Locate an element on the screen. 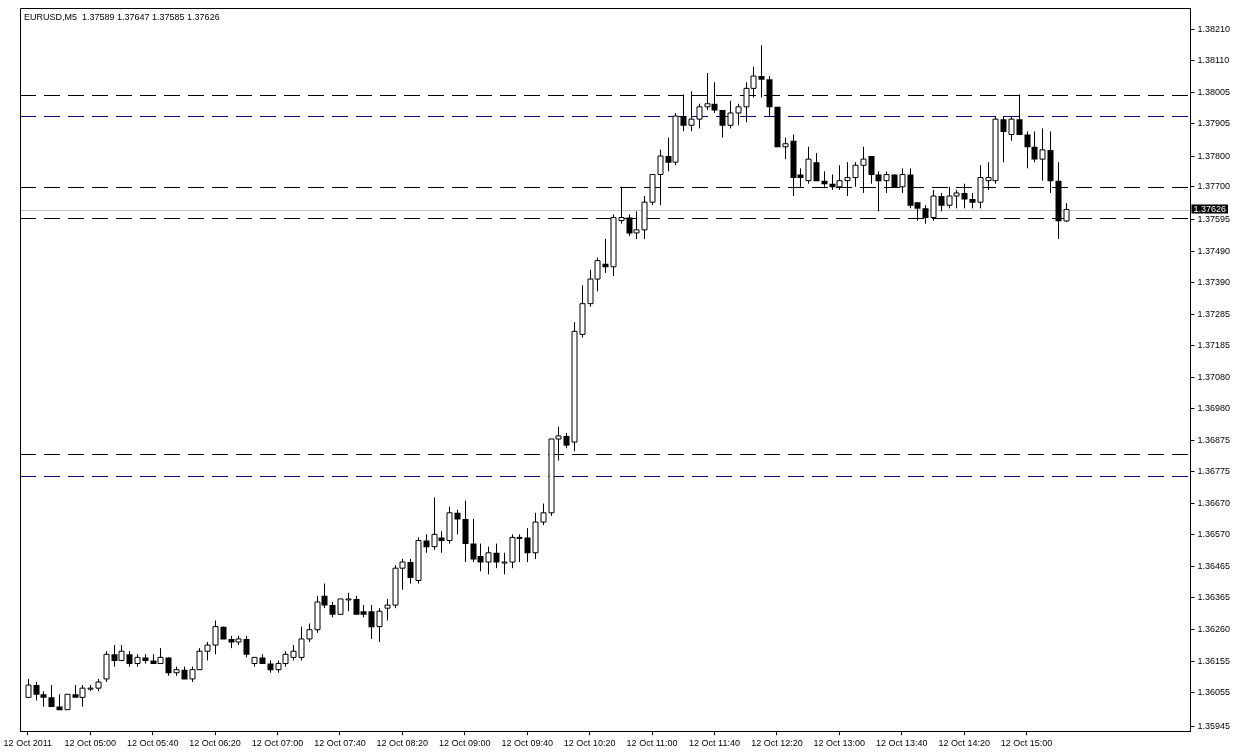 The width and height of the screenshot is (1237, 752). x-tick-label: 12 Oct 09:40 is located at coordinates (527, 743).